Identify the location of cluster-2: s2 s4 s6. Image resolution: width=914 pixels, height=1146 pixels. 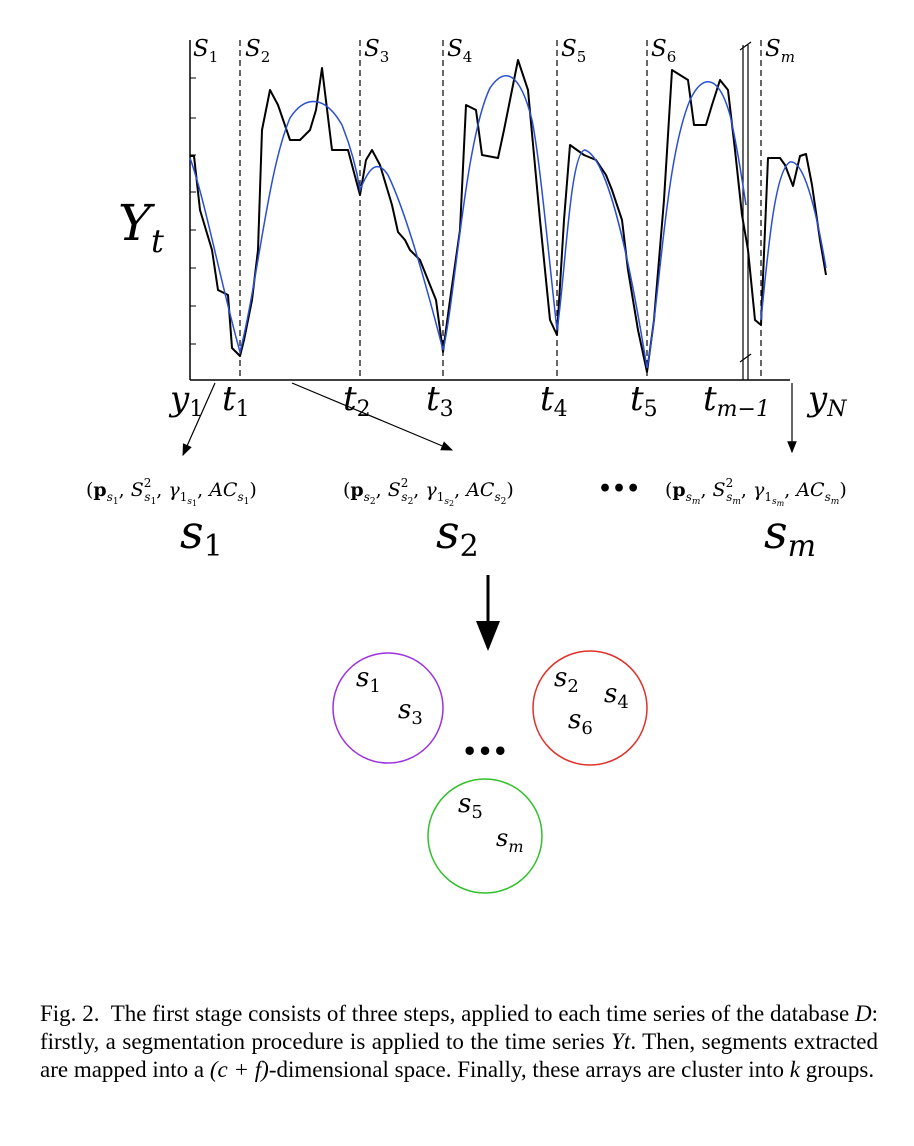
(590, 708).